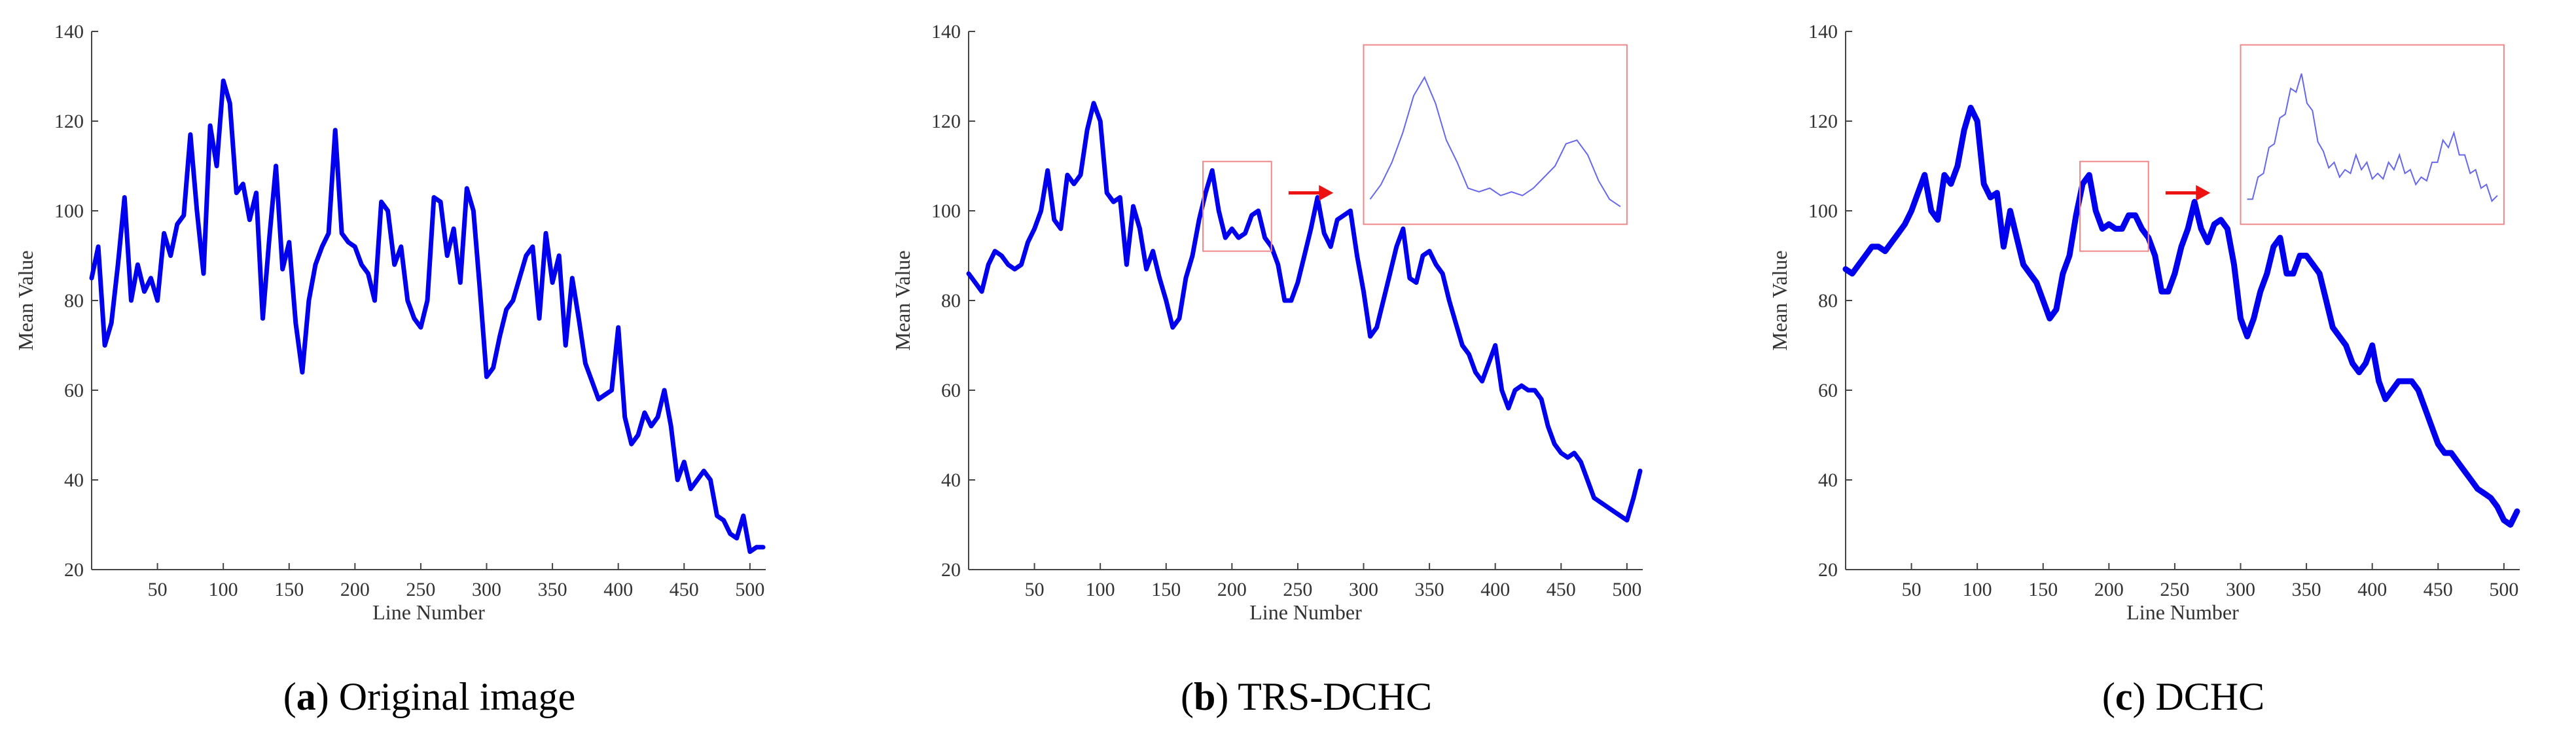 This screenshot has height=749, width=2576. What do you see at coordinates (1204, 697) in the screenshot?
I see `caption-b-letter: b` at bounding box center [1204, 697].